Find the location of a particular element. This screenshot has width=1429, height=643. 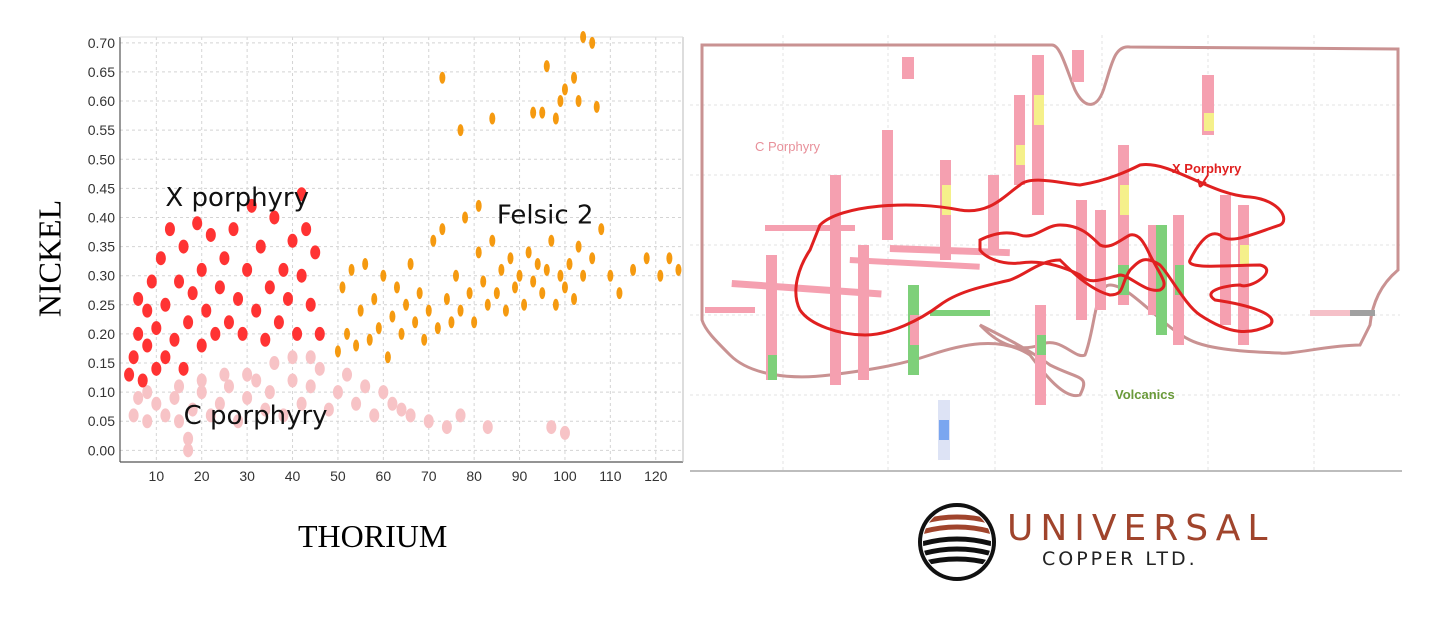

y-tick-label: 0.10 is located at coordinates (101, 392).